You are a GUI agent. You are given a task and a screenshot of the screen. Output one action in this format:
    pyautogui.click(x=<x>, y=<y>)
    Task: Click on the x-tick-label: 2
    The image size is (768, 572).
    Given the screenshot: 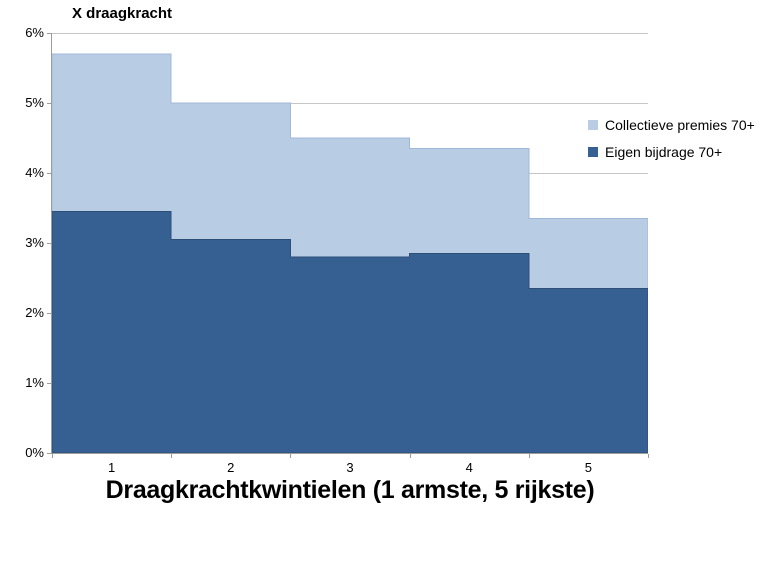 What is the action you would take?
    pyautogui.click(x=231, y=467)
    